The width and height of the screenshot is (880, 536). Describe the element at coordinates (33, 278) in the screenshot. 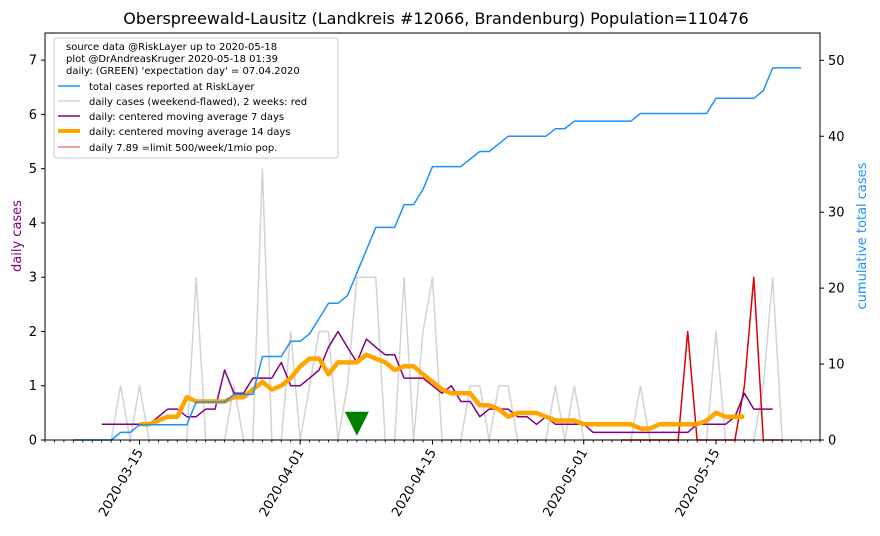

I see `y-tick-label-left: 3` at that location.